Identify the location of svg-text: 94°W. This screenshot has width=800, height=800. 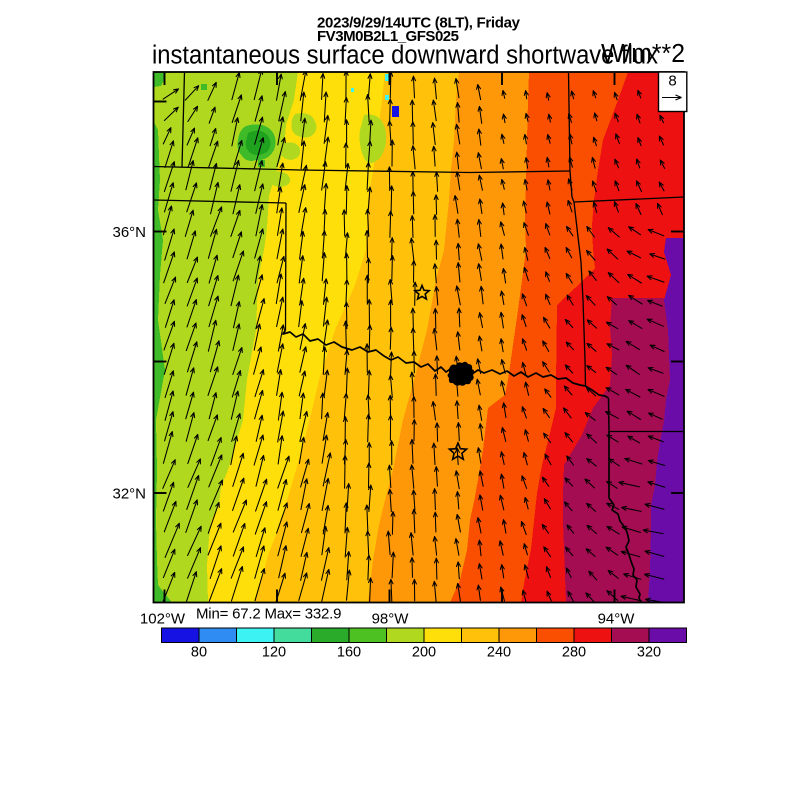
(617, 619).